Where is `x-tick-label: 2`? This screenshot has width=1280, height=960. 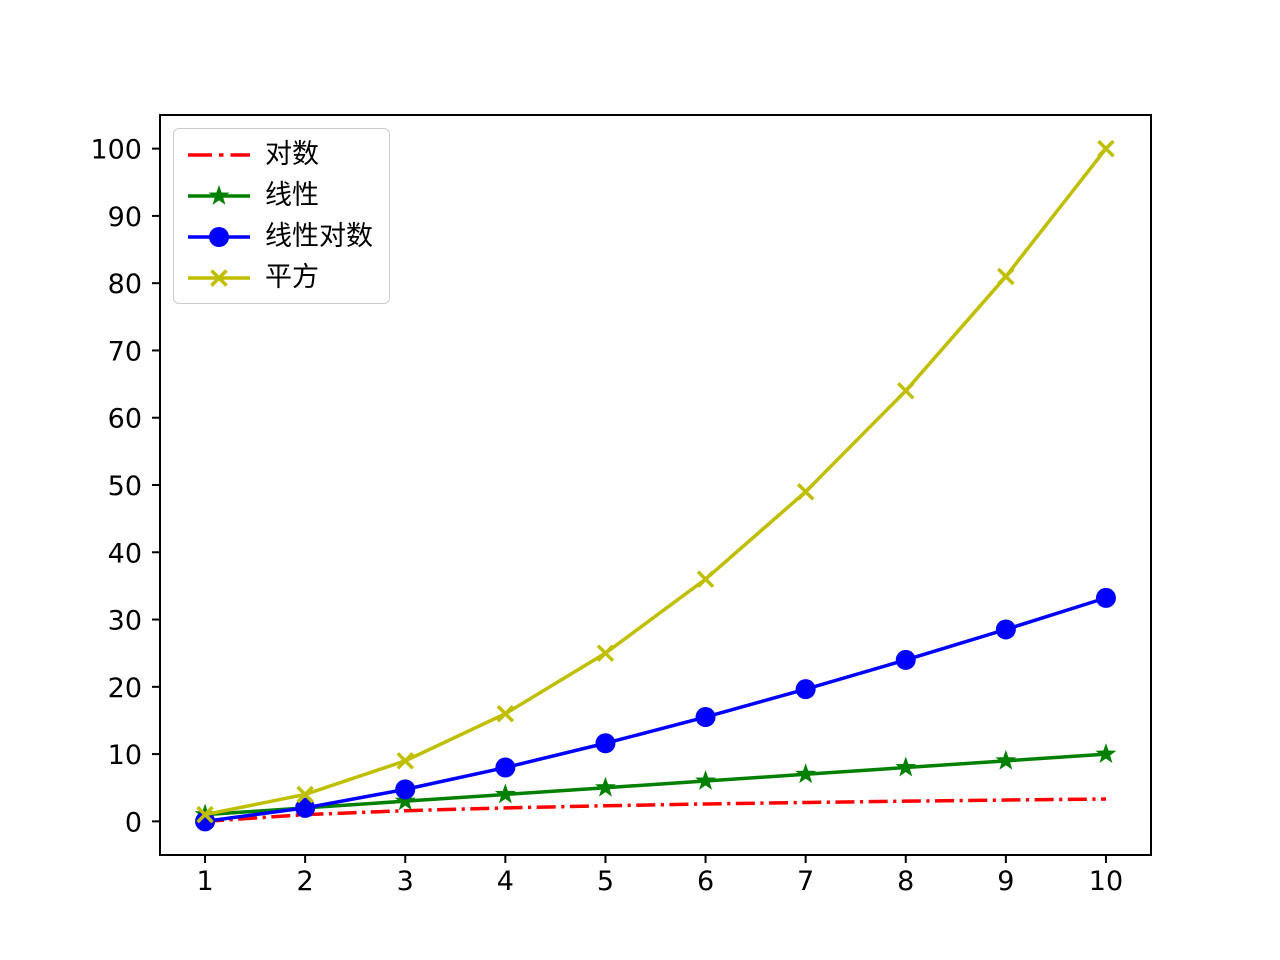 x-tick-label: 2 is located at coordinates (305, 881).